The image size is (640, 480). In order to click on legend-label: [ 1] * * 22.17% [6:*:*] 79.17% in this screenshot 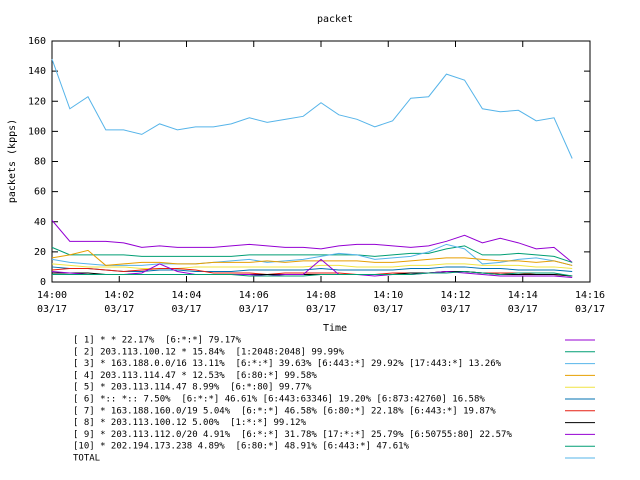, I will do `click(157, 341)`.